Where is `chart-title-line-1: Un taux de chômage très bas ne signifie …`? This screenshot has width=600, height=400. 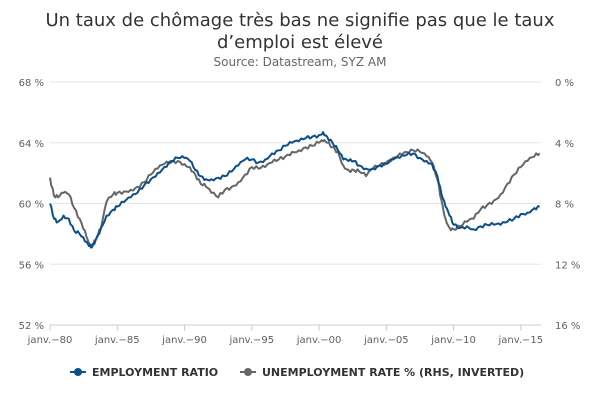
chart-title-line-1: Un taux de chômage très bas ne signifie … is located at coordinates (300, 20).